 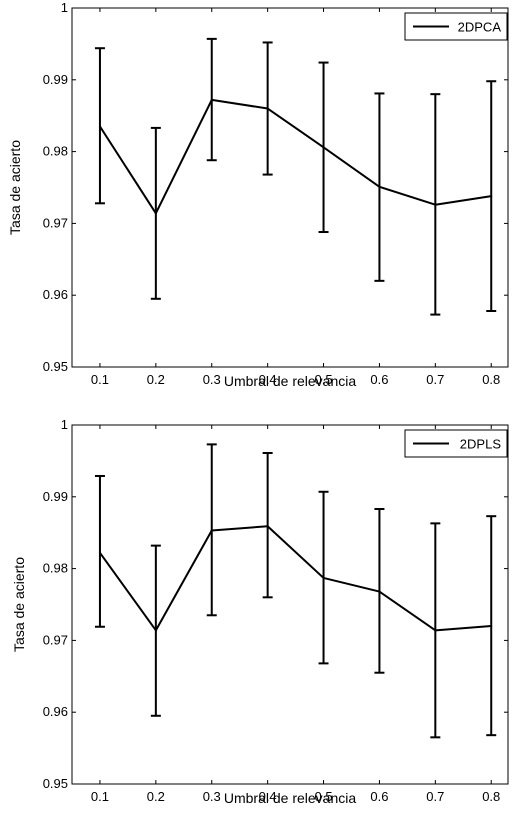 What do you see at coordinates (456, 26) in the screenshot?
I see `legend: 2DPCA` at bounding box center [456, 26].